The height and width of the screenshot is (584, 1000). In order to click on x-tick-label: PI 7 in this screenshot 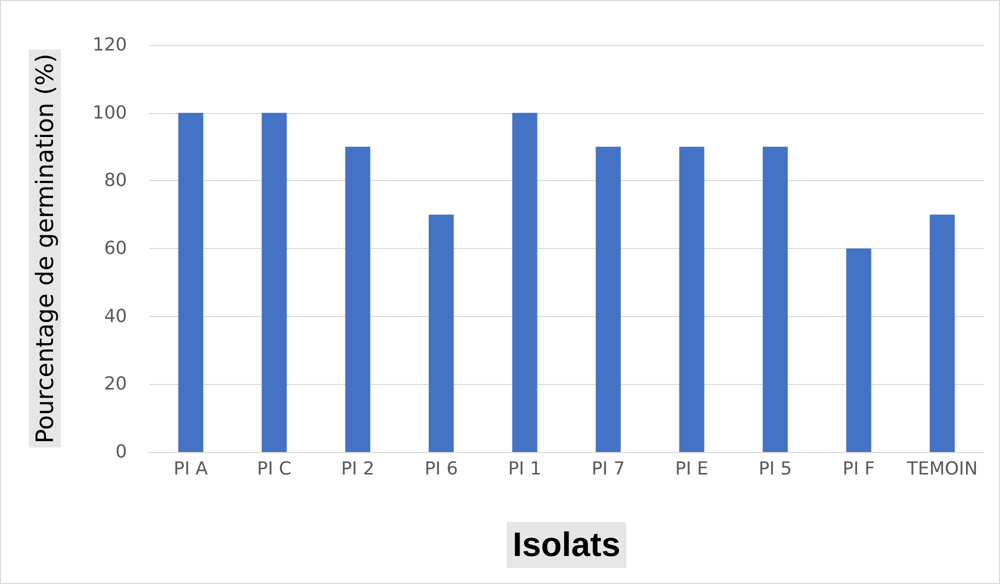, I will do `click(608, 469)`.